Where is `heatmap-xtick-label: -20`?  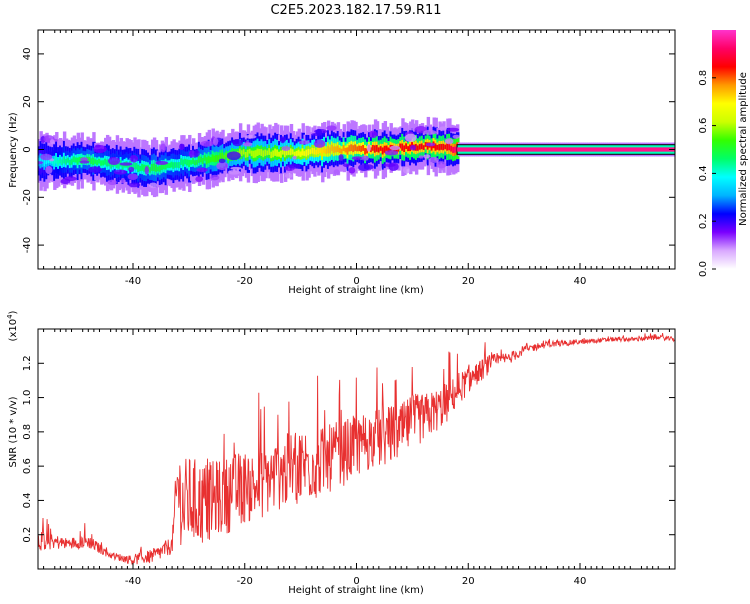
heatmap-xtick-label: -20 is located at coordinates (245, 281).